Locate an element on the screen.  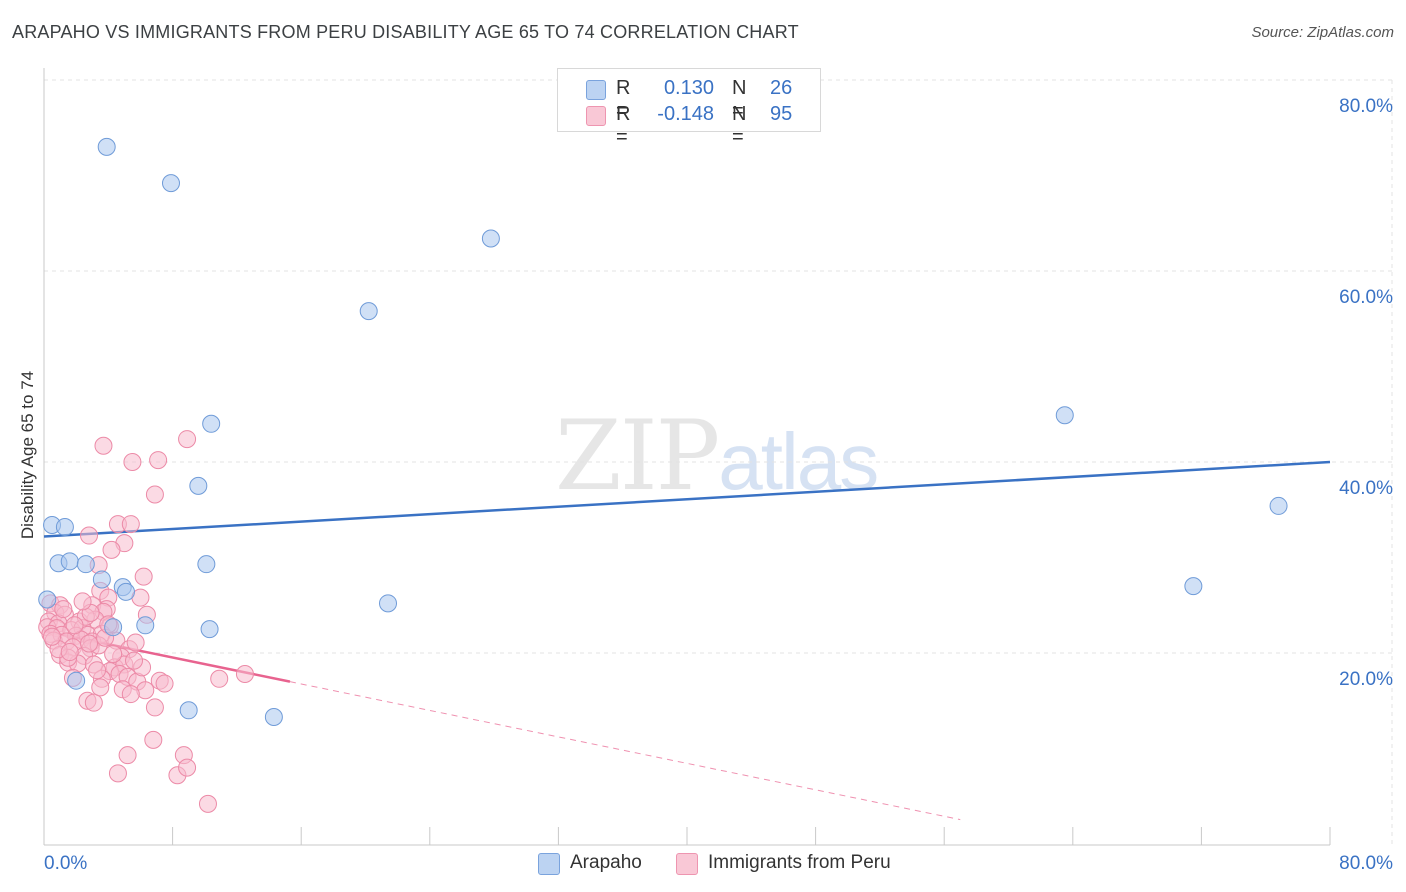
y-tick-label: 80.0% is located at coordinates (1366, 106).